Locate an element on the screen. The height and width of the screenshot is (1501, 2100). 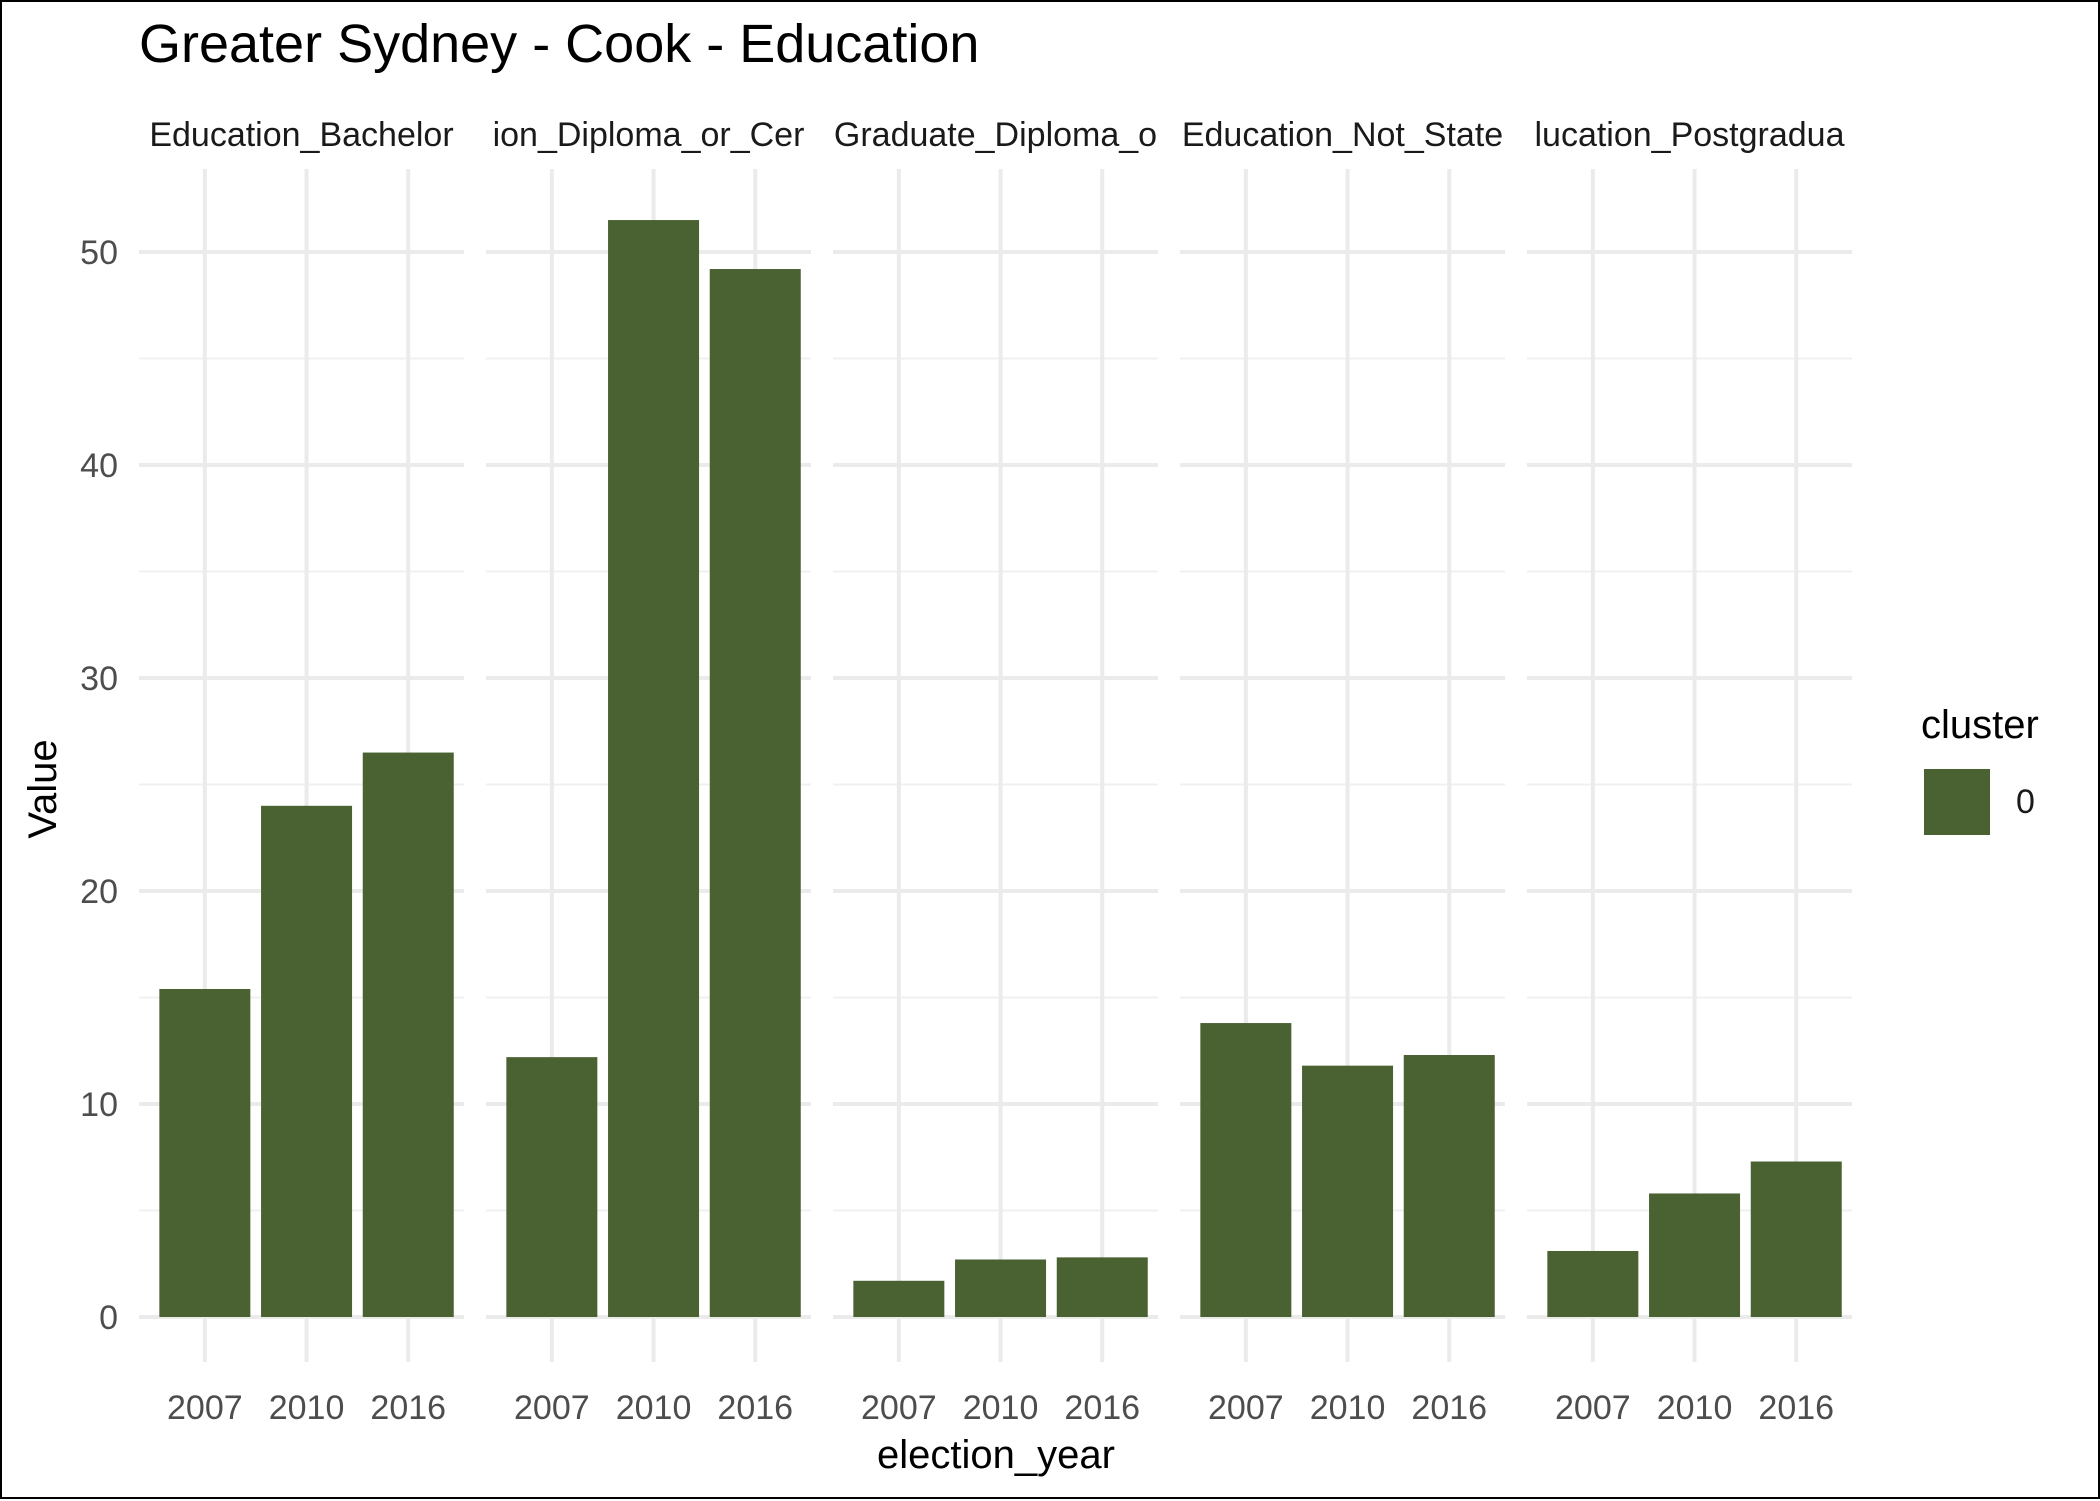
y-axis-title: Value is located at coordinates (43, 788).